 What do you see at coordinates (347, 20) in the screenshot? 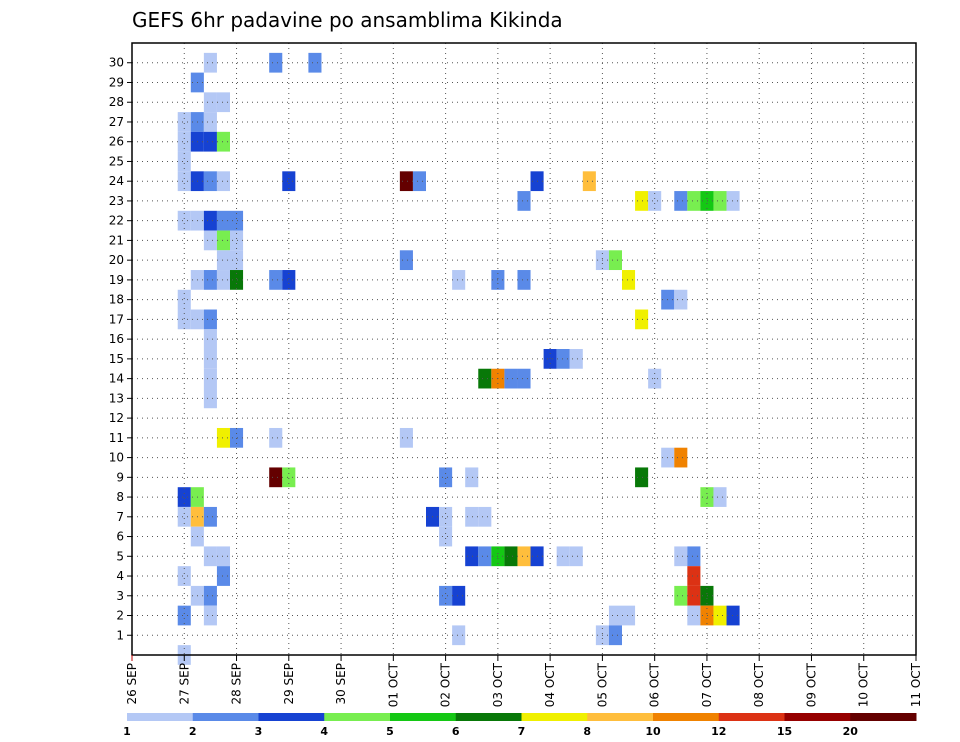
I see `chart-title: GEFS 6hr padavine po ansamblima Kikinda` at bounding box center [347, 20].